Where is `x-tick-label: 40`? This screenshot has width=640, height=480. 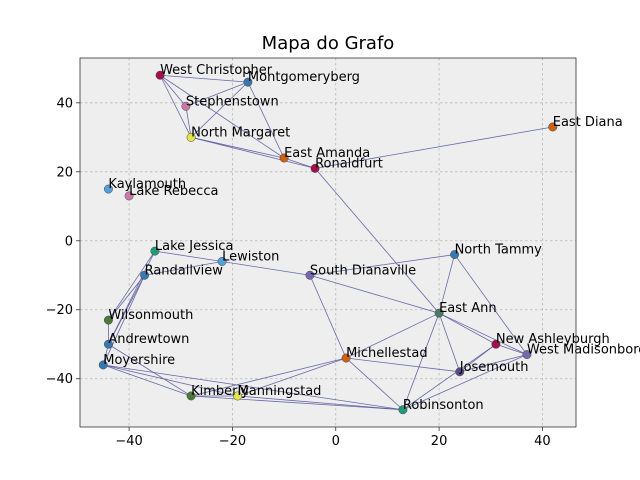
x-tick-label: 40 is located at coordinates (542, 441).